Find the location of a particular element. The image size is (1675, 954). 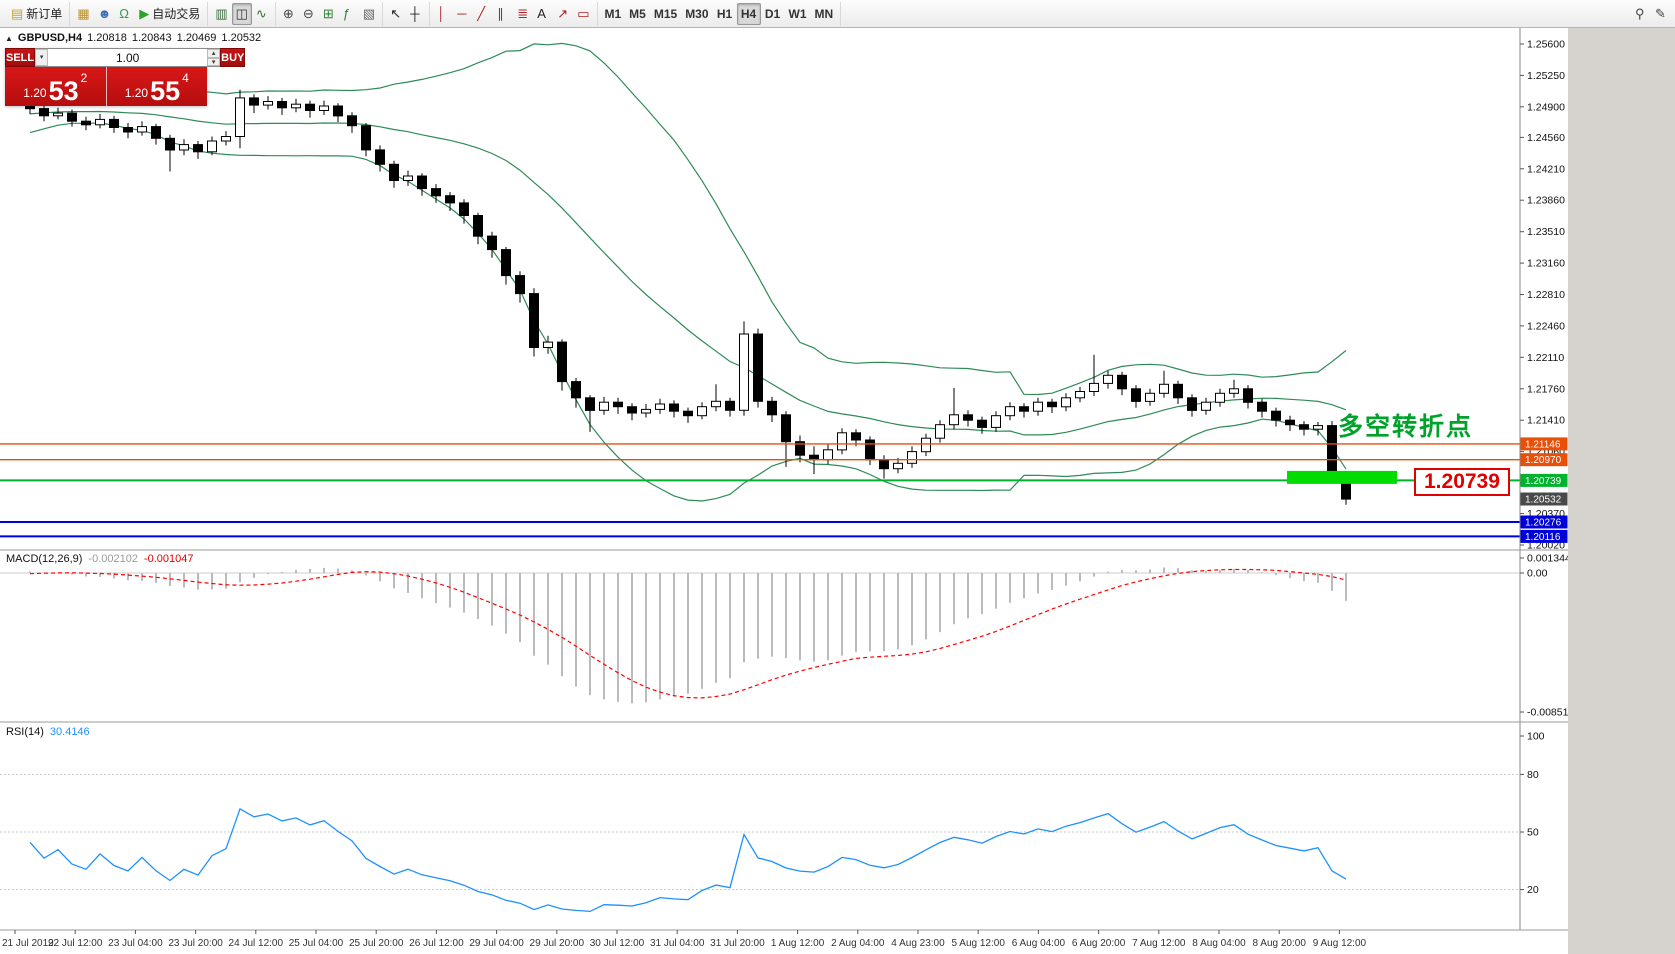

price-callout-label: 1.20739 is located at coordinates (1462, 482).